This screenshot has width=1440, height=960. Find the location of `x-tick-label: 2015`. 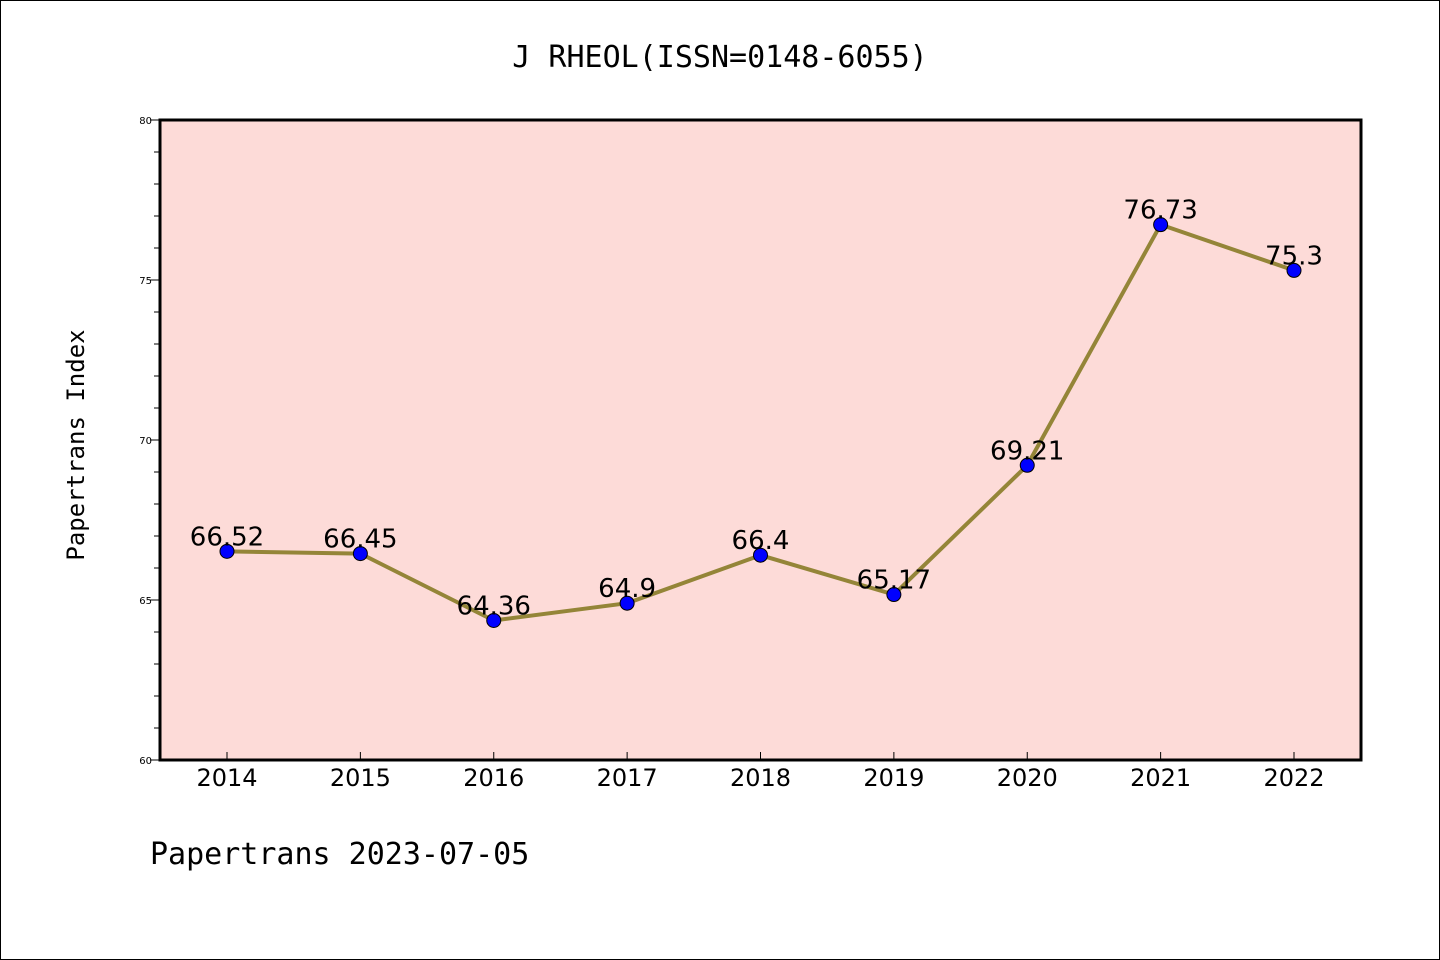

x-tick-label: 2015 is located at coordinates (360, 778).